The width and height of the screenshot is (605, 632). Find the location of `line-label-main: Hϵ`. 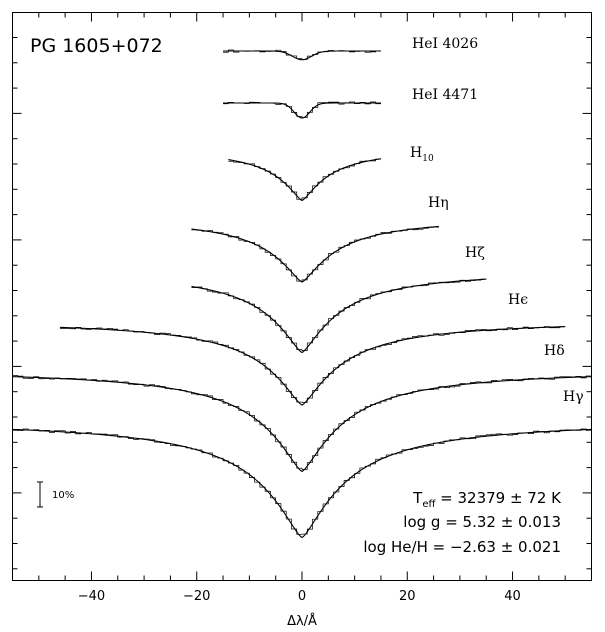

line-label-main: Hϵ is located at coordinates (518, 300).